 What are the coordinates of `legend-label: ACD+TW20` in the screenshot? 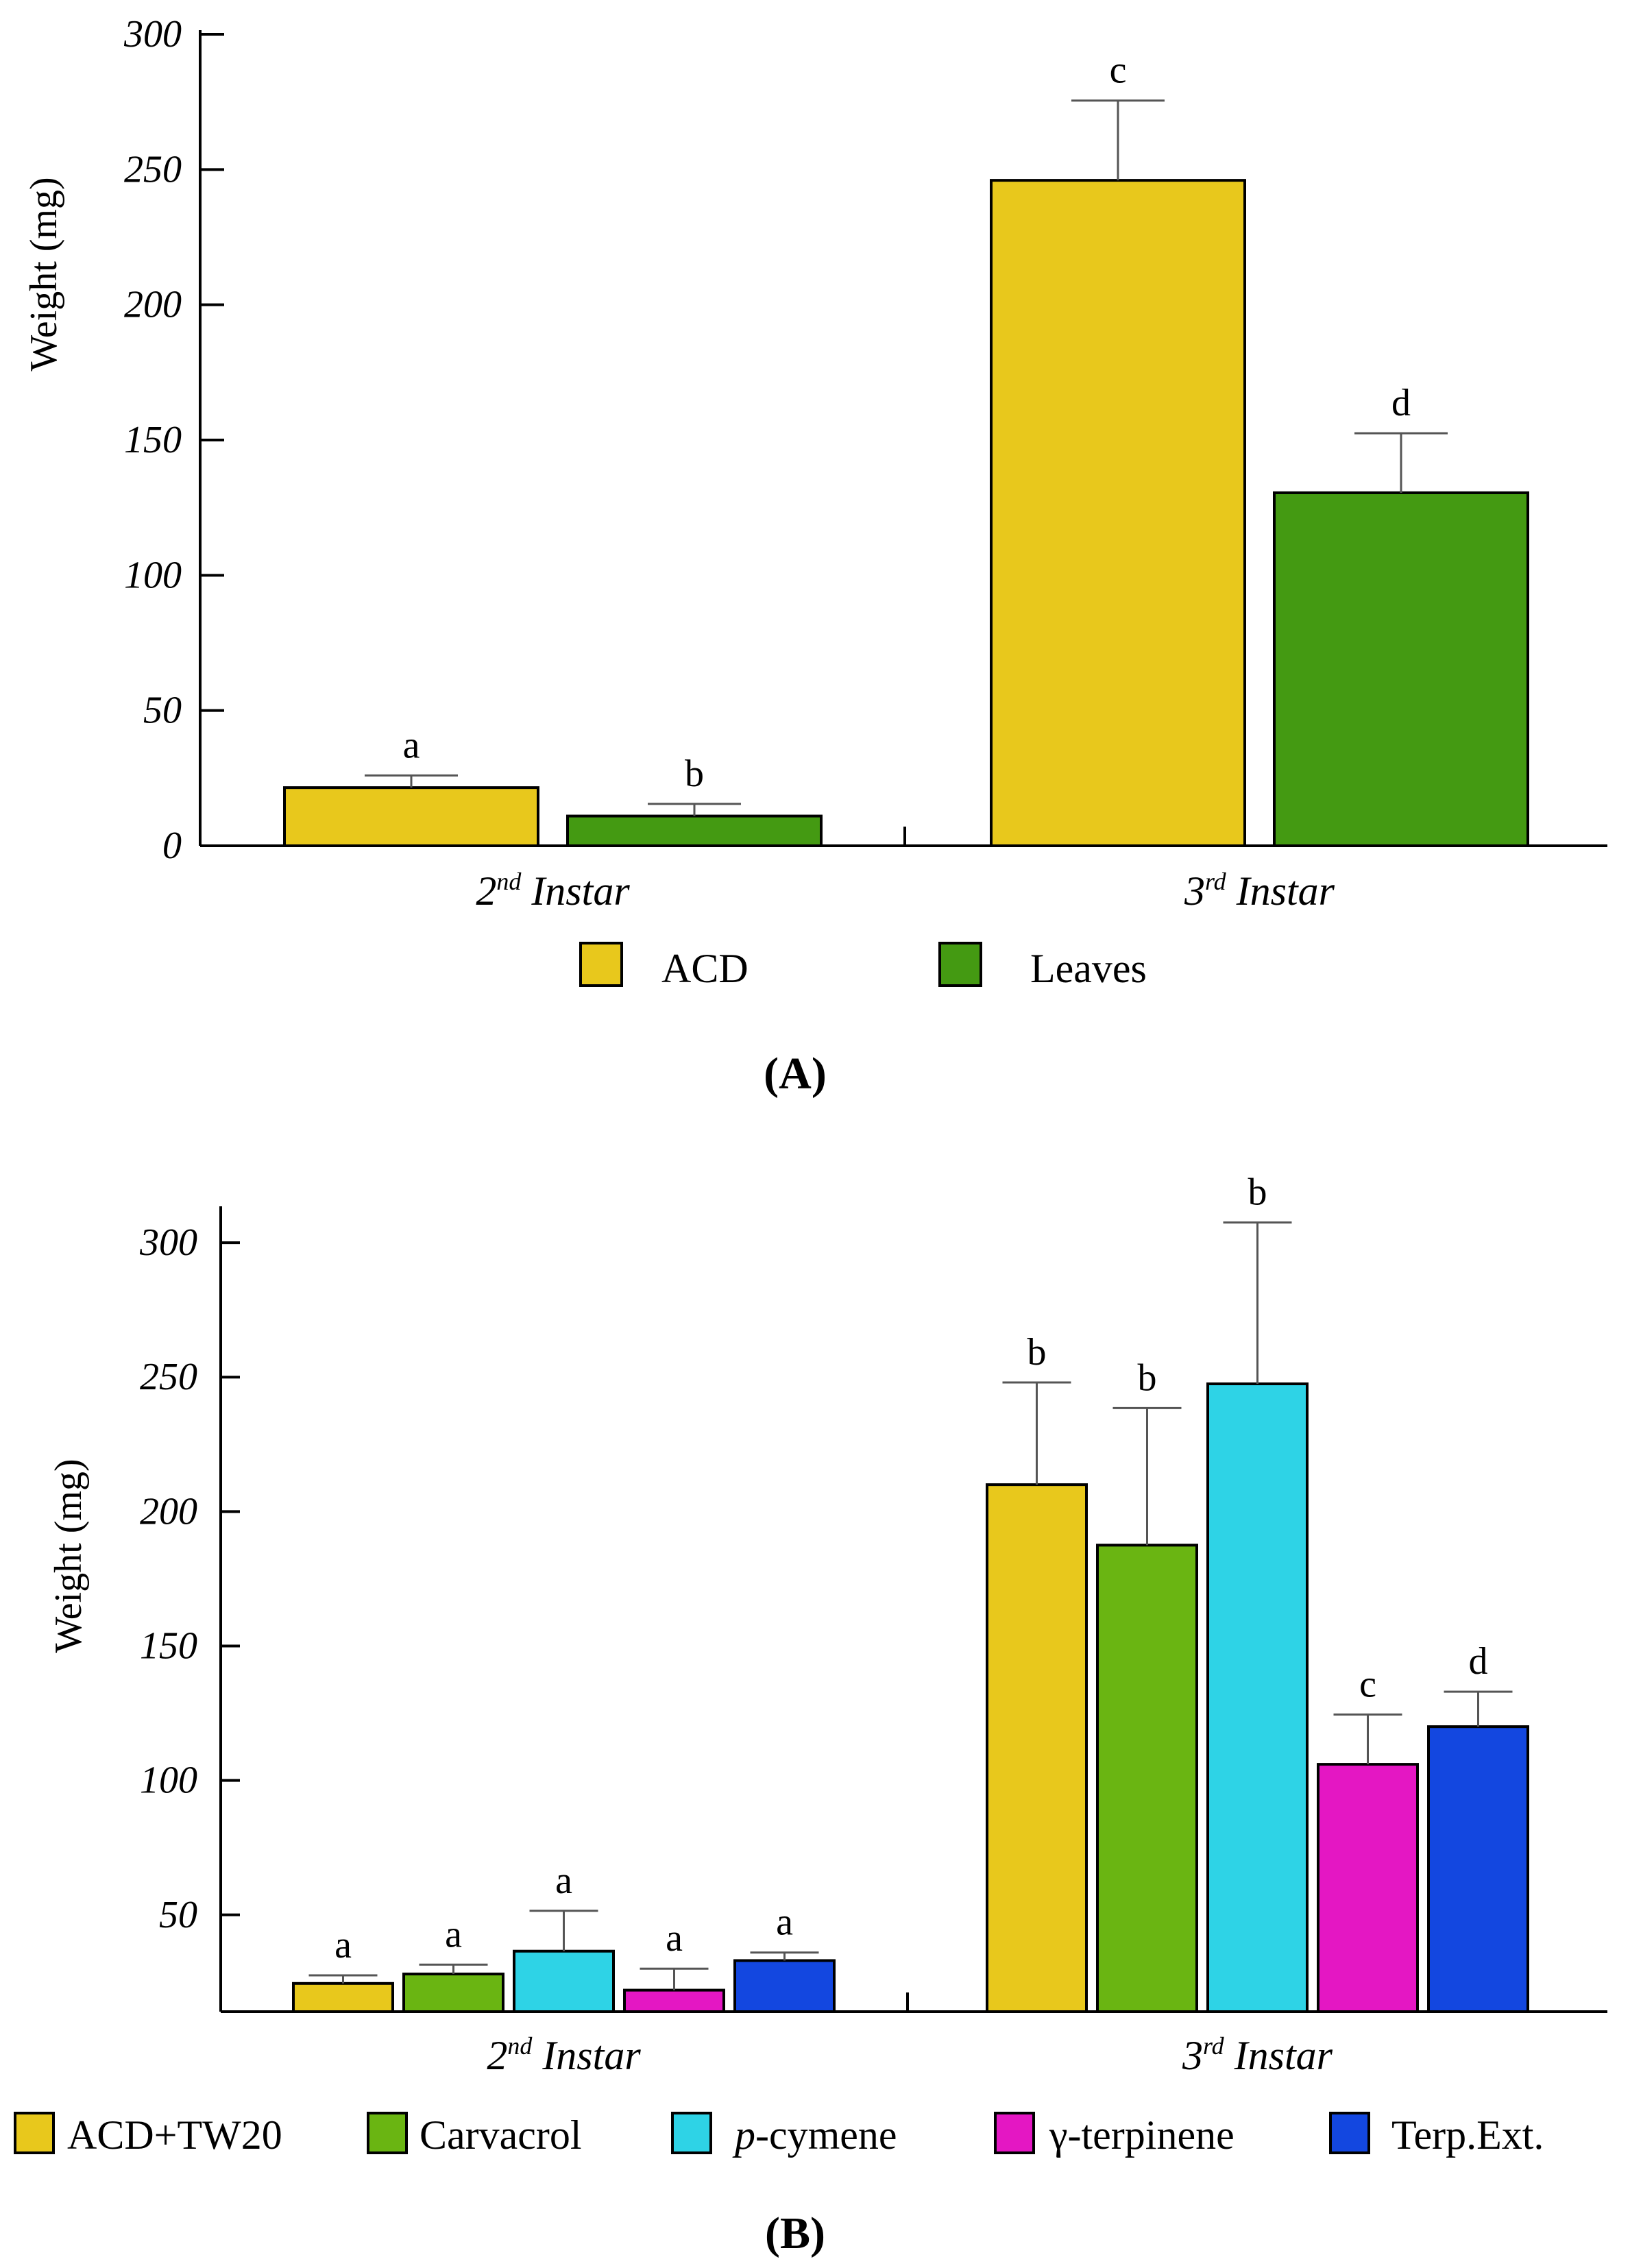 It's located at (174, 2135).